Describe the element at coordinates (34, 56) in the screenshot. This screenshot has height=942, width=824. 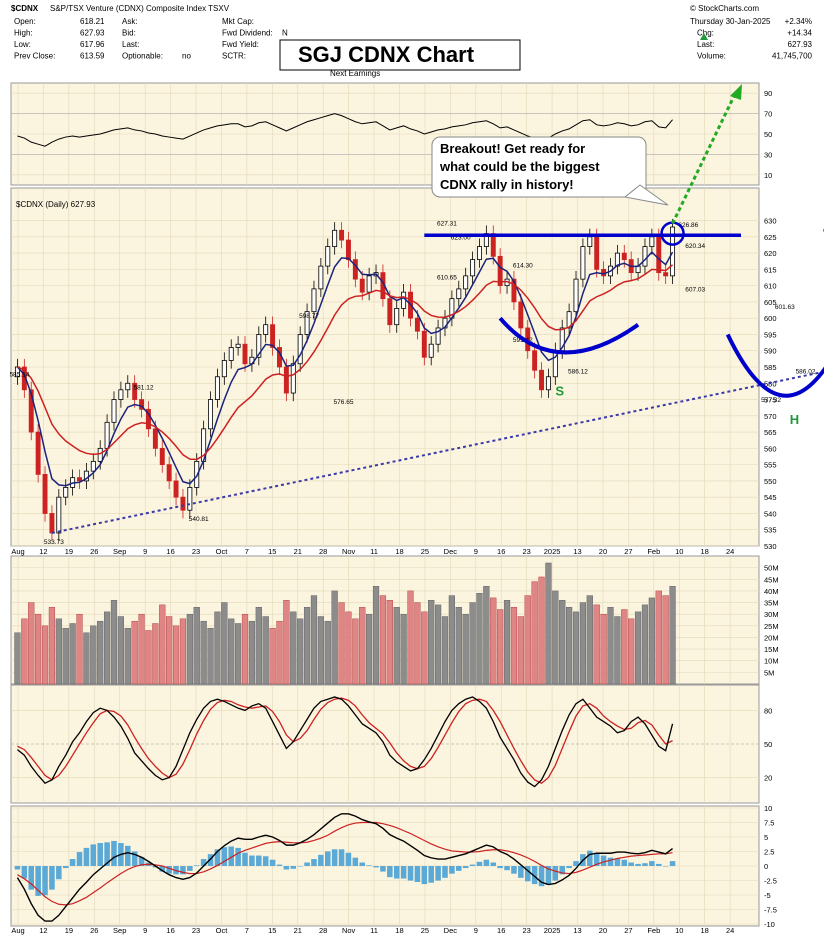
I see `stat-left-label: Prev Close:` at that location.